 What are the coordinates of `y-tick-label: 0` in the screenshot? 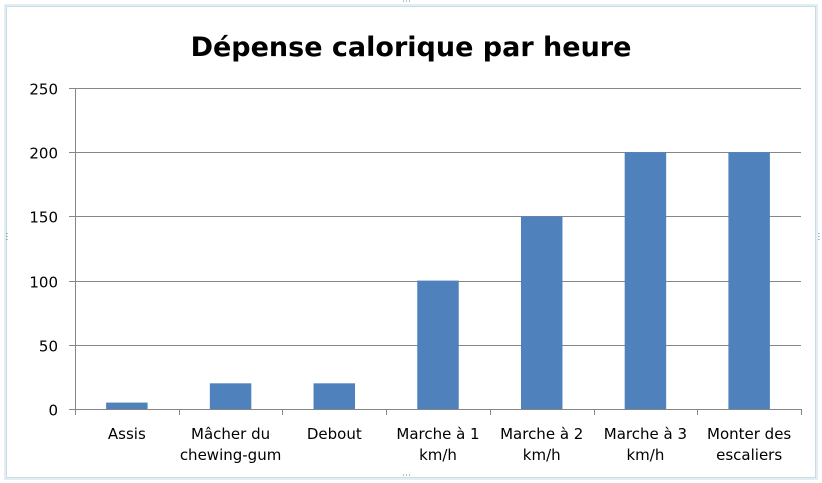 It's located at (53, 411).